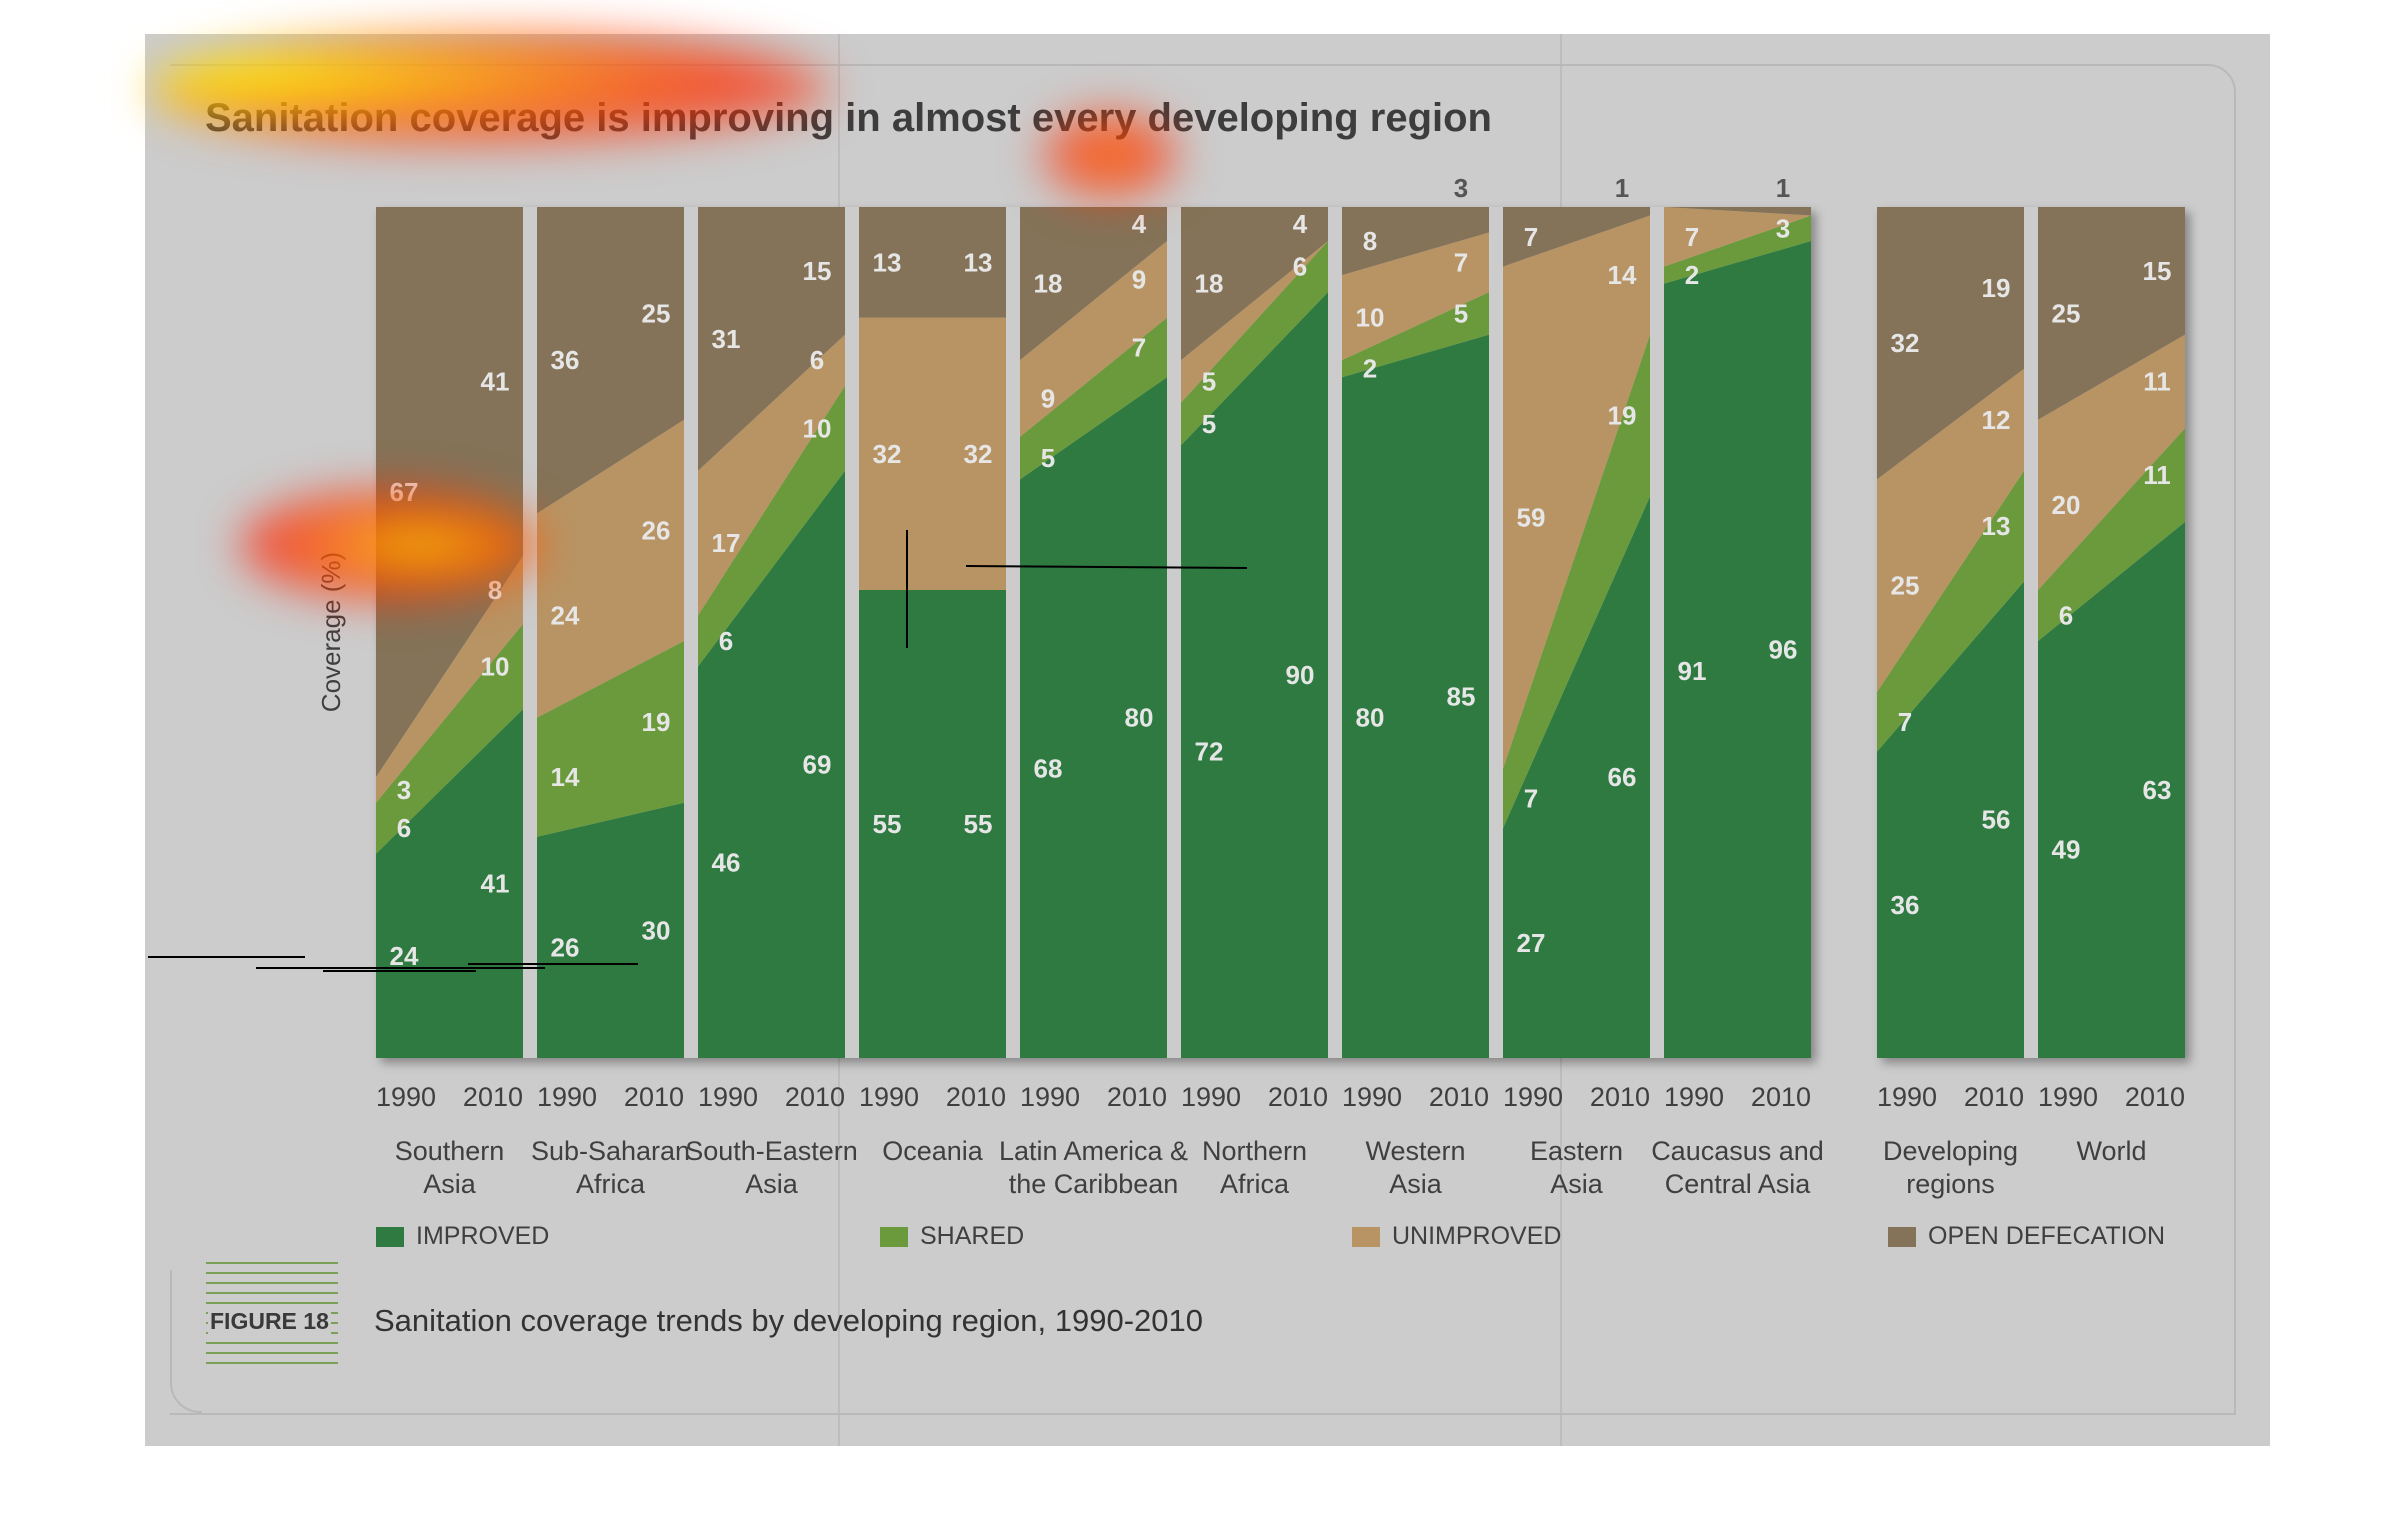 This screenshot has width=2402, height=1530. I want to click on value-label-1990: 55, so click(887, 824).